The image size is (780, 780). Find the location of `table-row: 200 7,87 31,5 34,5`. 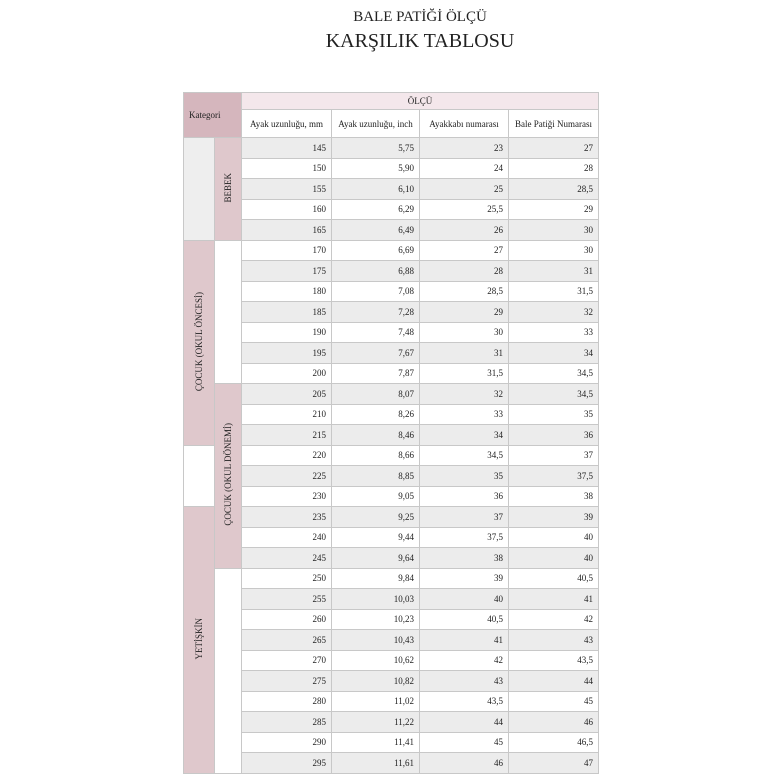

table-row: 200 7,87 31,5 34,5 is located at coordinates (391, 373).